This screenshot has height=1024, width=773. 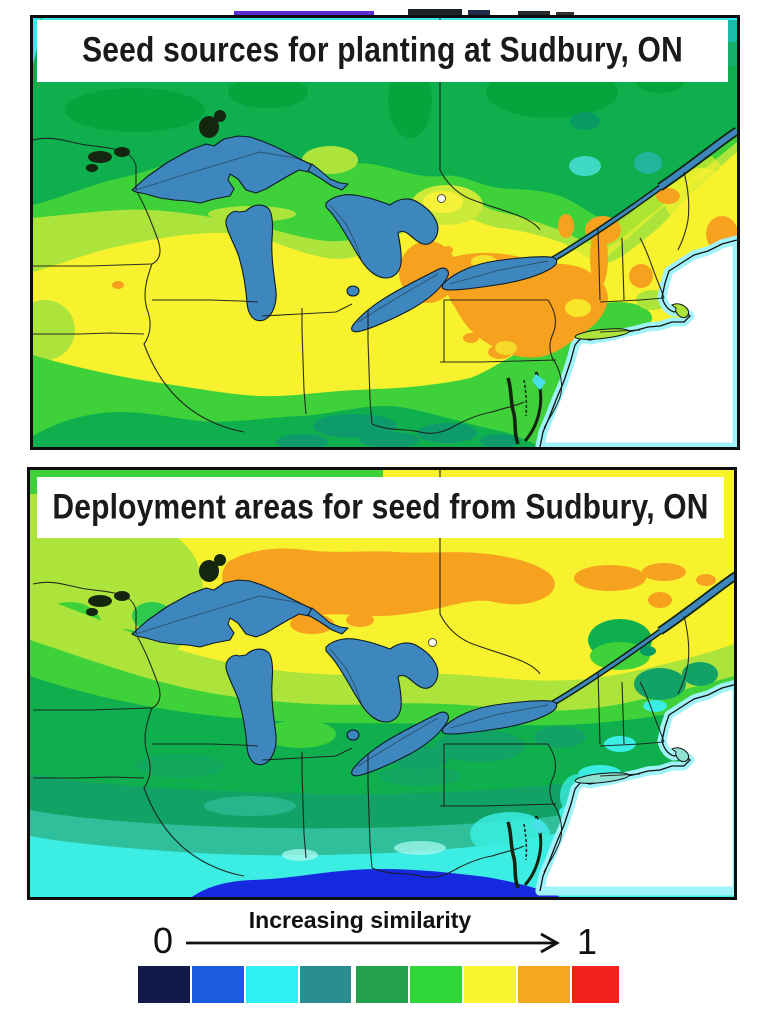 What do you see at coordinates (587, 941) in the screenshot?
I see `svg-text: 1` at bounding box center [587, 941].